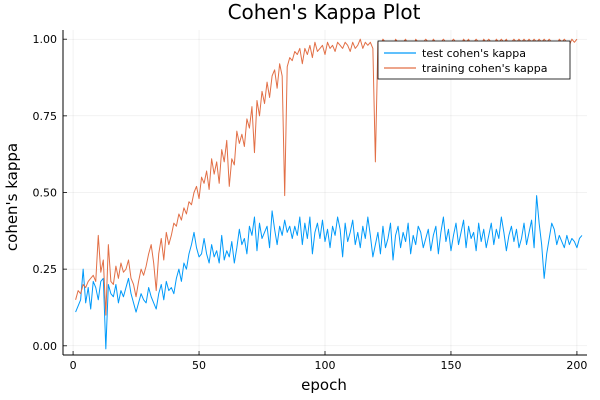 The height and width of the screenshot is (400, 600). I want to click on x-tick-label-2: 100, so click(325, 365).